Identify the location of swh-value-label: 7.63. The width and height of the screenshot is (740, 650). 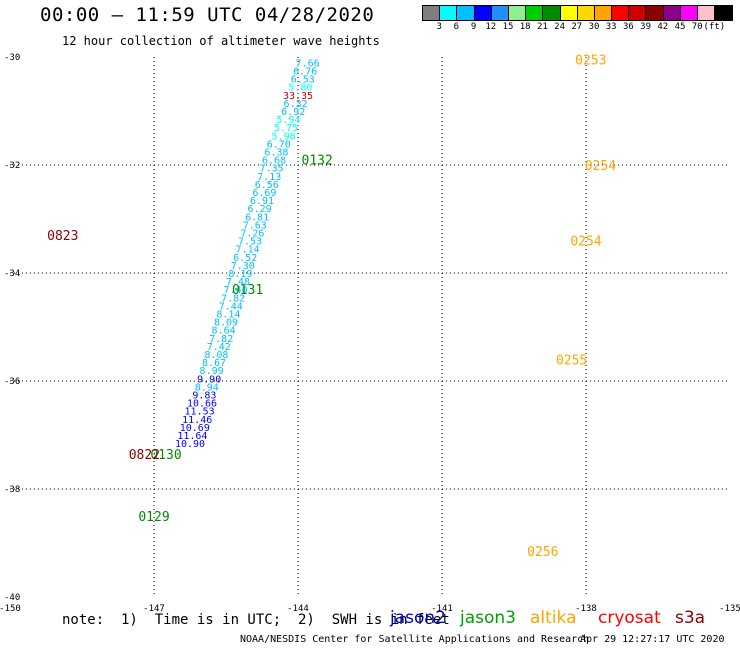
(255, 225).